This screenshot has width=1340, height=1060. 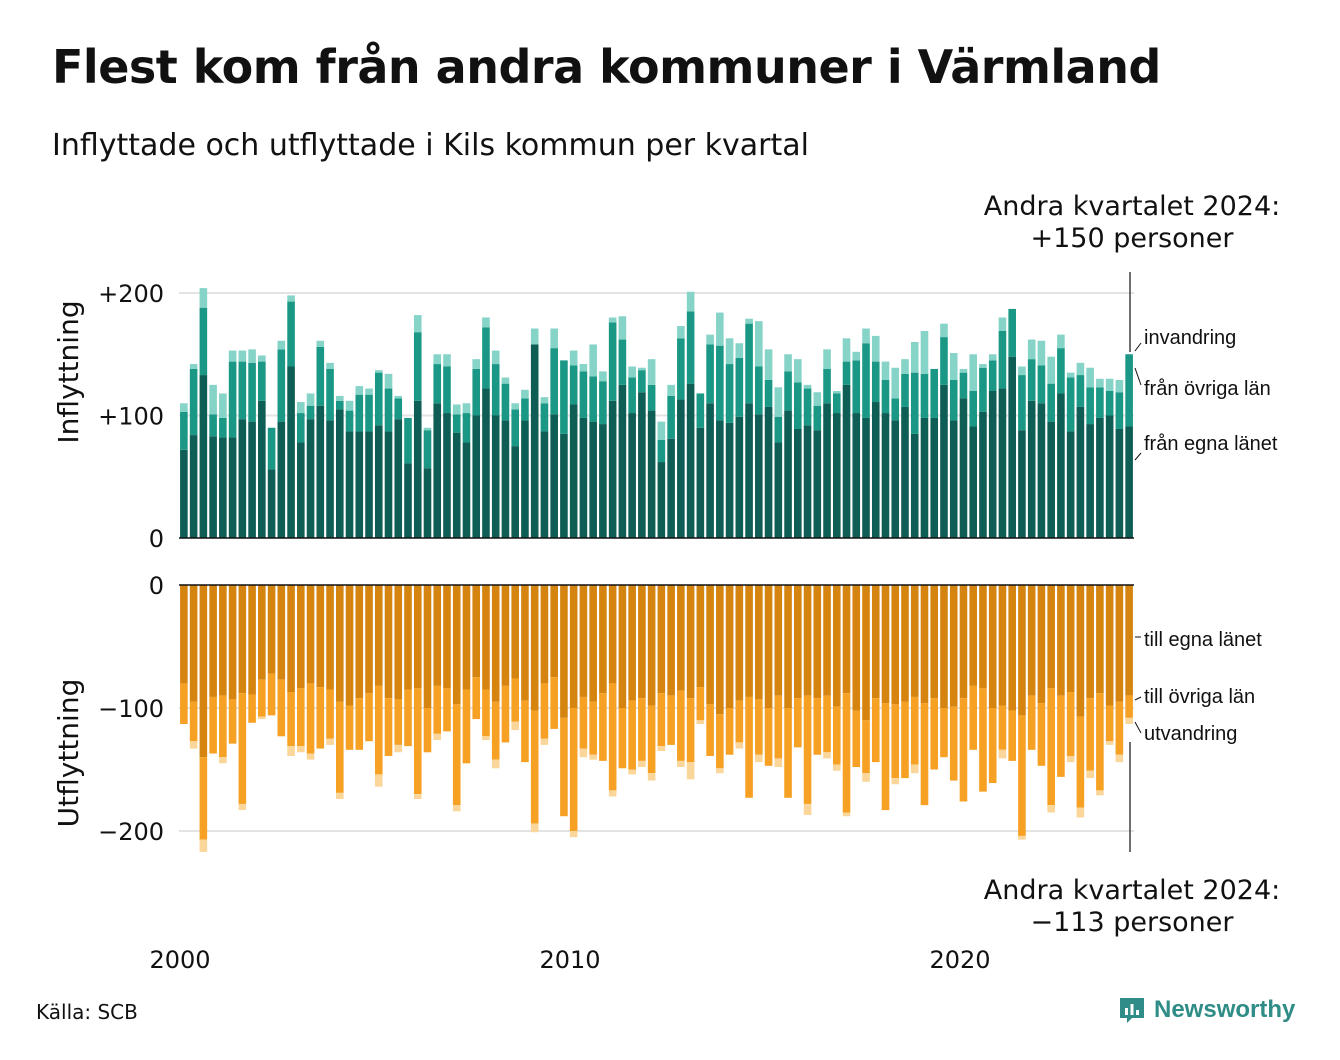 What do you see at coordinates (1138, 456) in the screenshot?
I see `label-leader` at bounding box center [1138, 456].